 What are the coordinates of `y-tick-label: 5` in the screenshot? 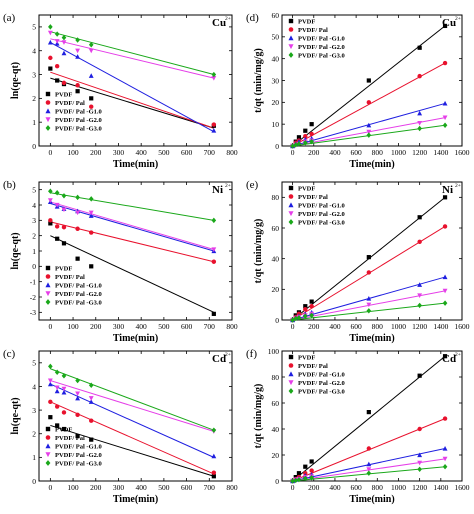 It's located at (34, 189).